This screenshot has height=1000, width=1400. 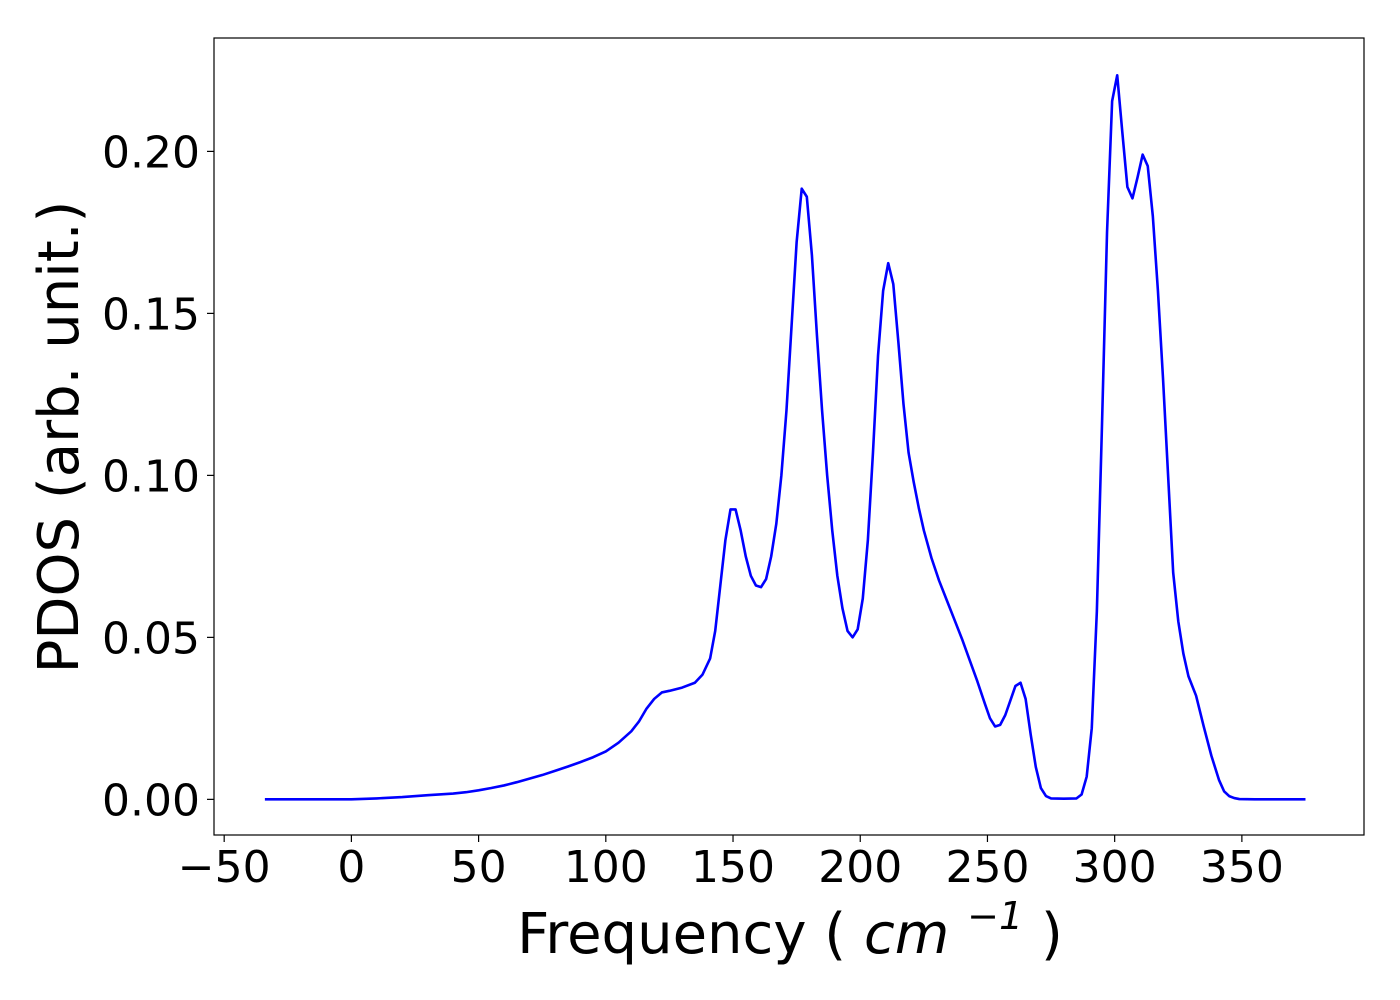 I want to click on x-axis-label-open-paren: (, so click(x=835, y=934).